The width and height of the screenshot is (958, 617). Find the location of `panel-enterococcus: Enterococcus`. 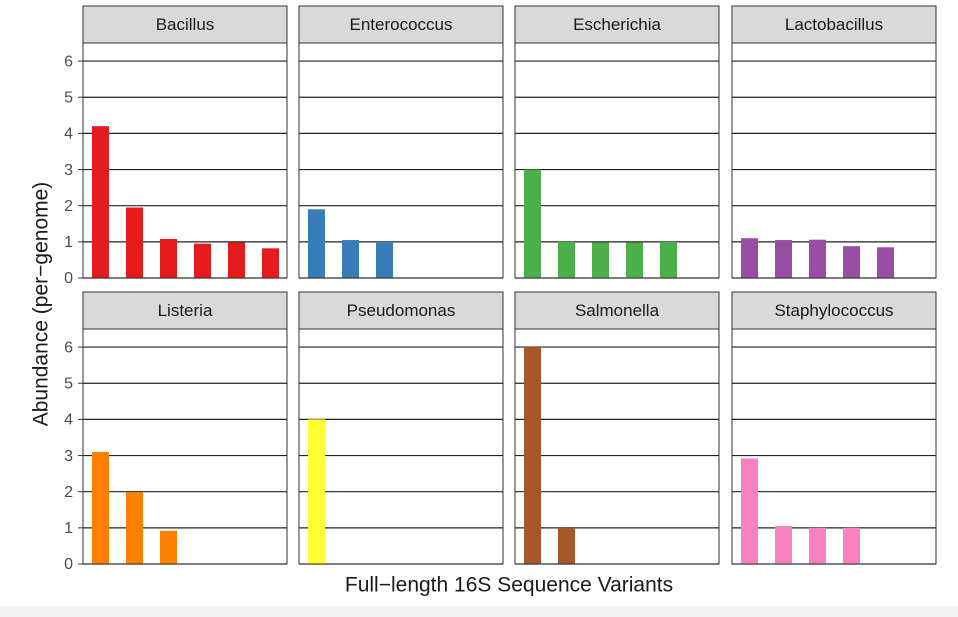

panel-enterococcus: Enterococcus is located at coordinates (401, 142).